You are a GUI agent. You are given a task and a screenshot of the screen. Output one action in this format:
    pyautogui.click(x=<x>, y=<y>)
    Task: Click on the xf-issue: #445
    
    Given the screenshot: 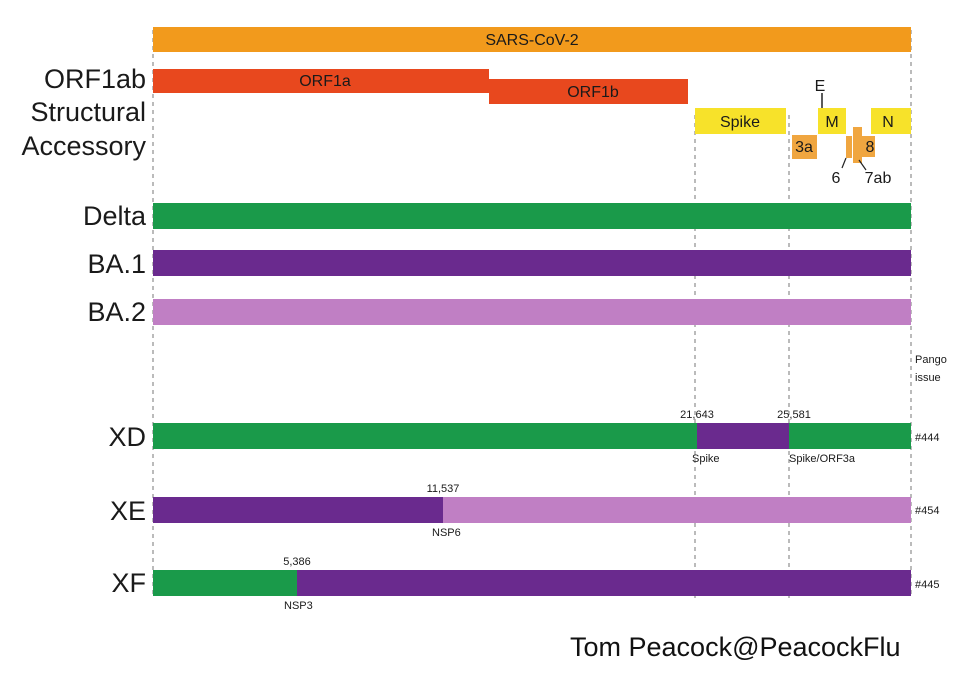 What is the action you would take?
    pyautogui.click(x=927, y=585)
    